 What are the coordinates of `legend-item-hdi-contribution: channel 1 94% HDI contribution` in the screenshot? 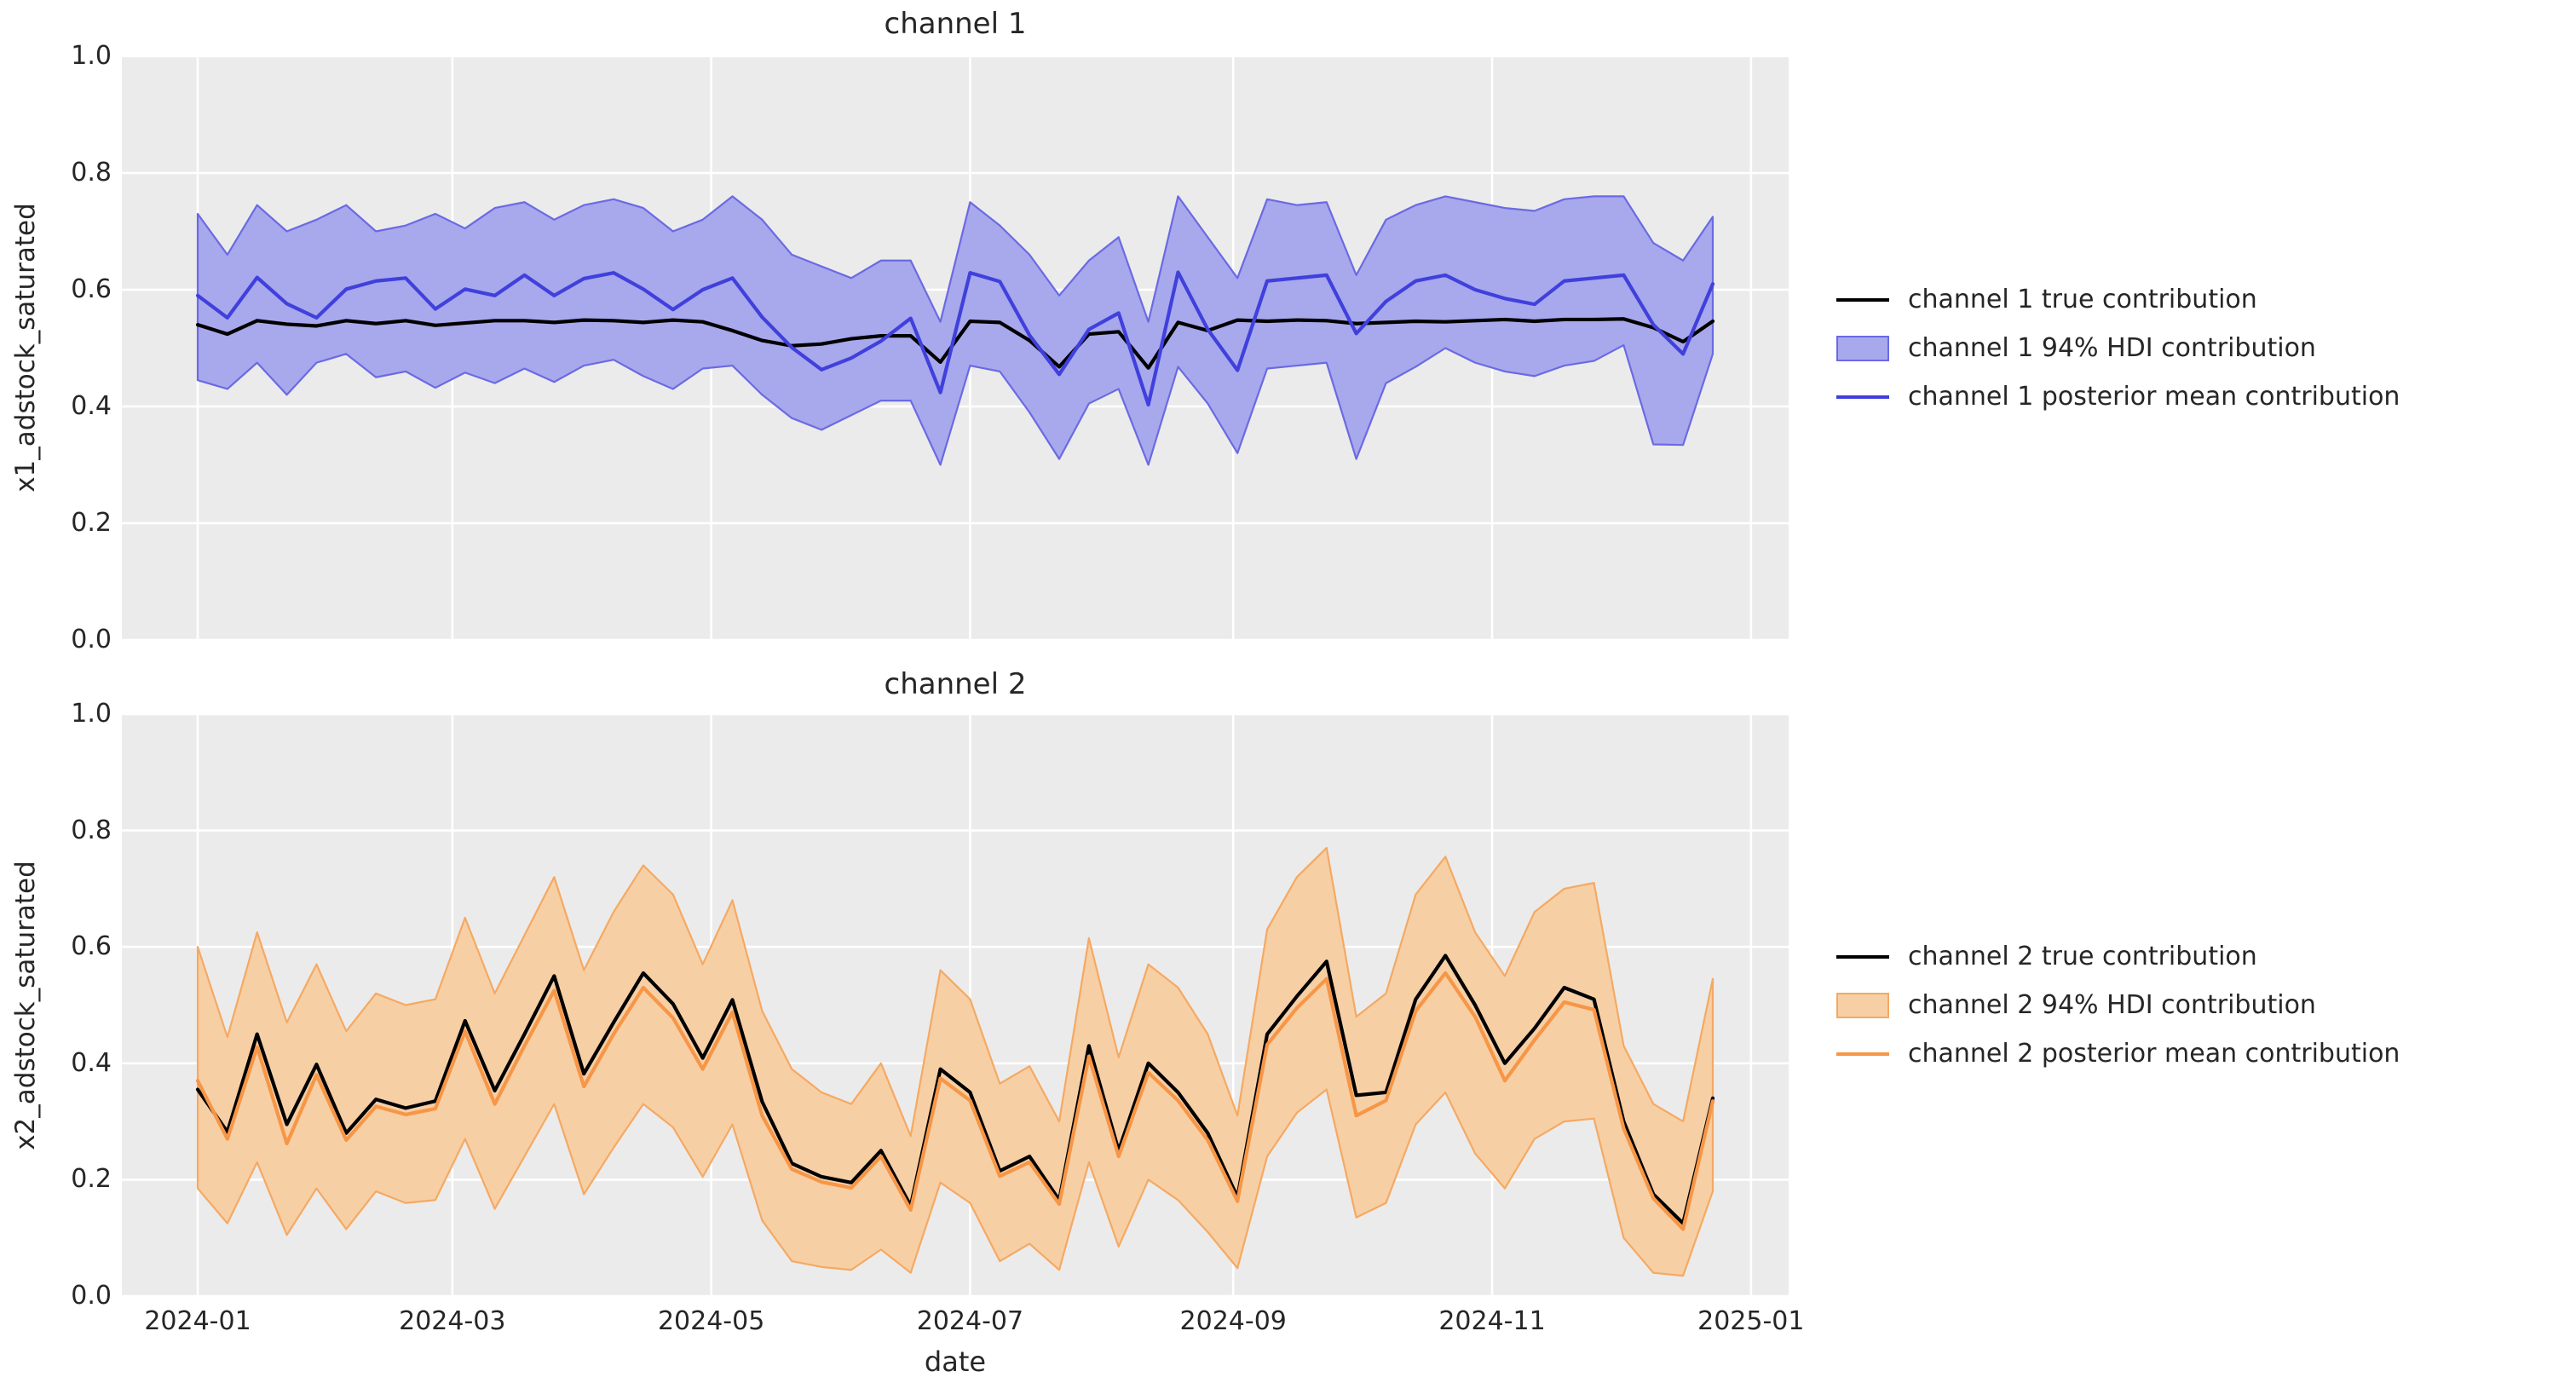 It's located at (2118, 348).